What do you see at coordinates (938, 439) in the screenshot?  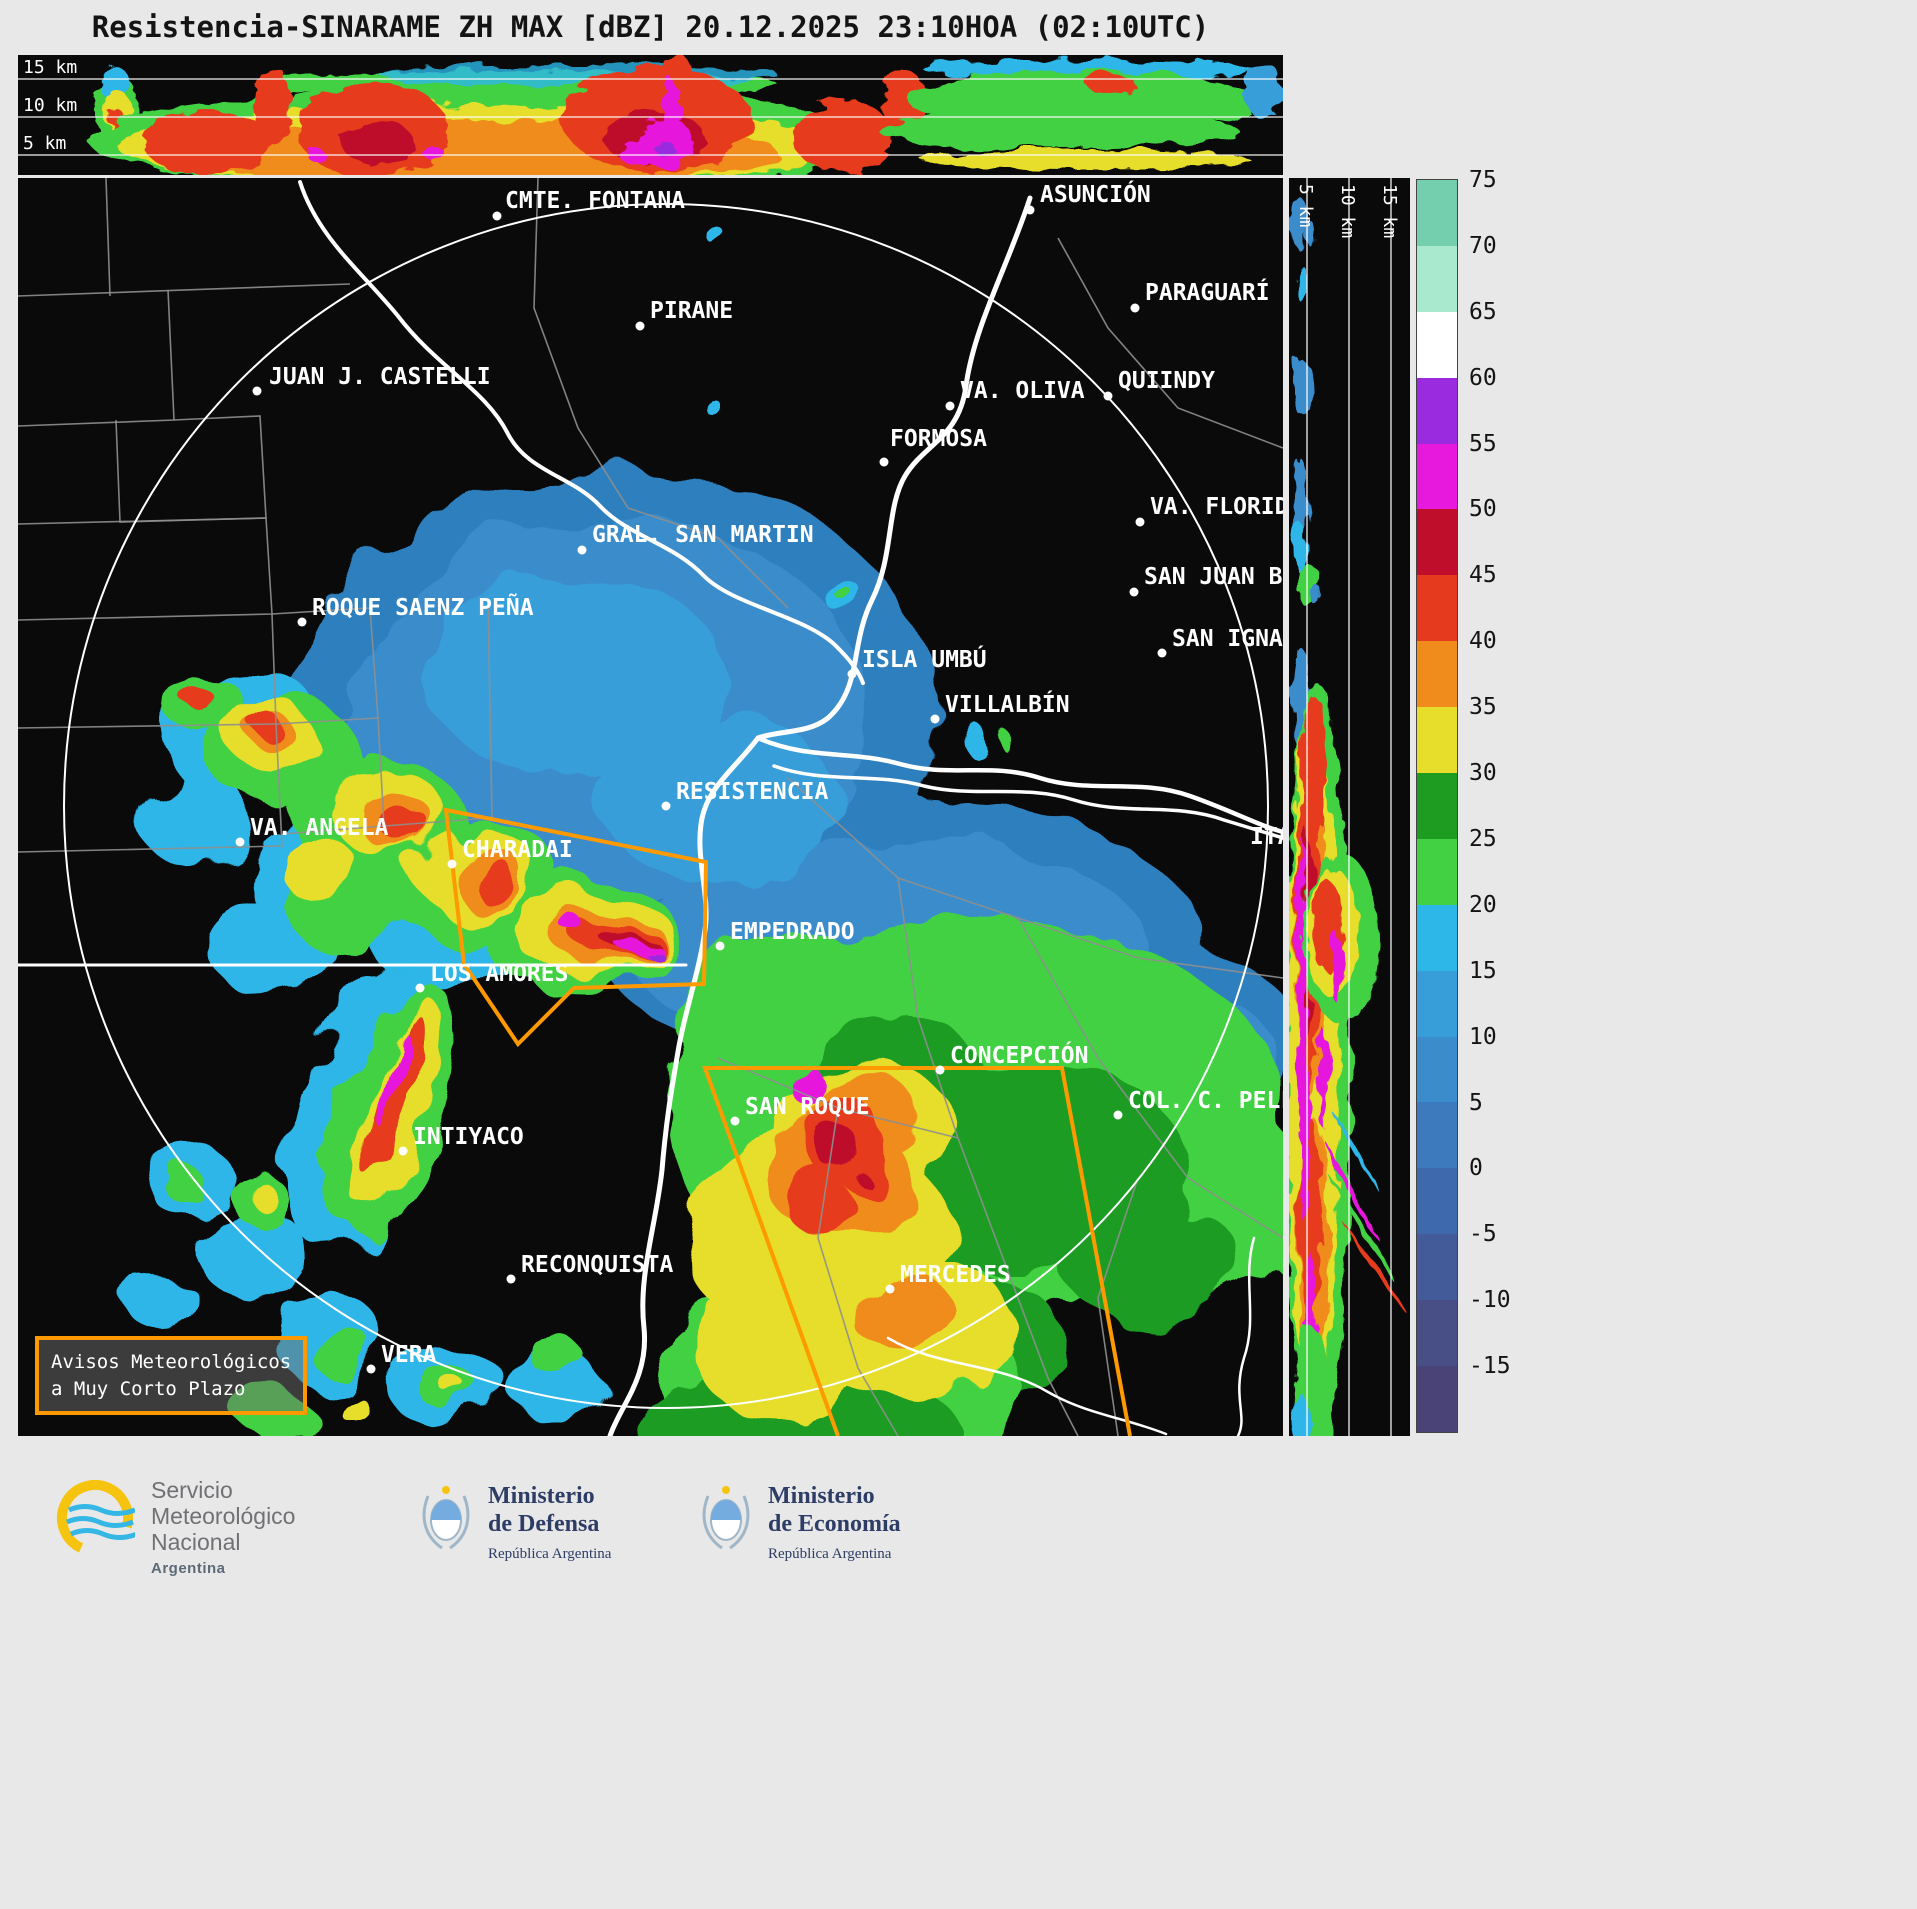 I see `city-label: FORMOSA` at bounding box center [938, 439].